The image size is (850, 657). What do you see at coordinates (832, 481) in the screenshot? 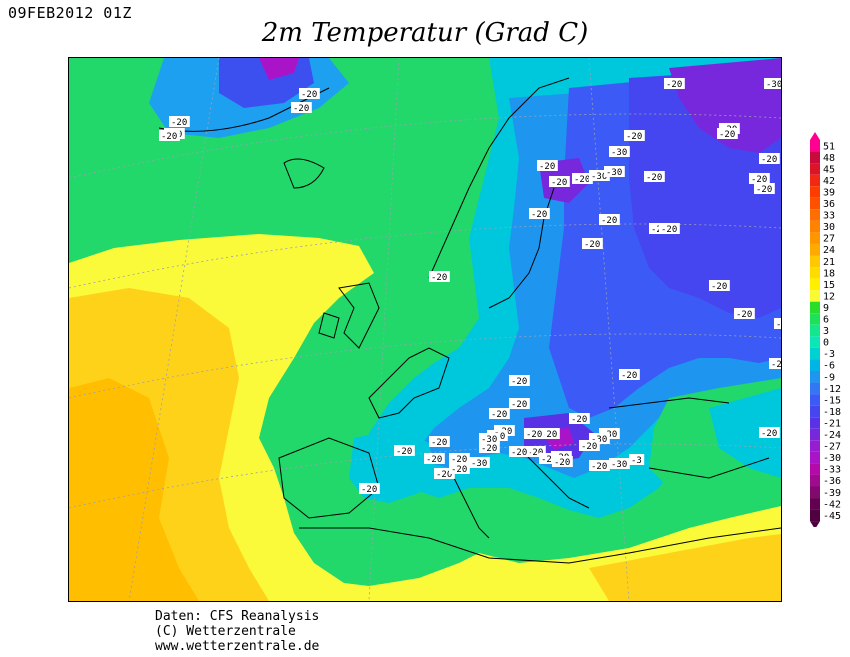
I see `legend-value-label: -36` at bounding box center [832, 481].